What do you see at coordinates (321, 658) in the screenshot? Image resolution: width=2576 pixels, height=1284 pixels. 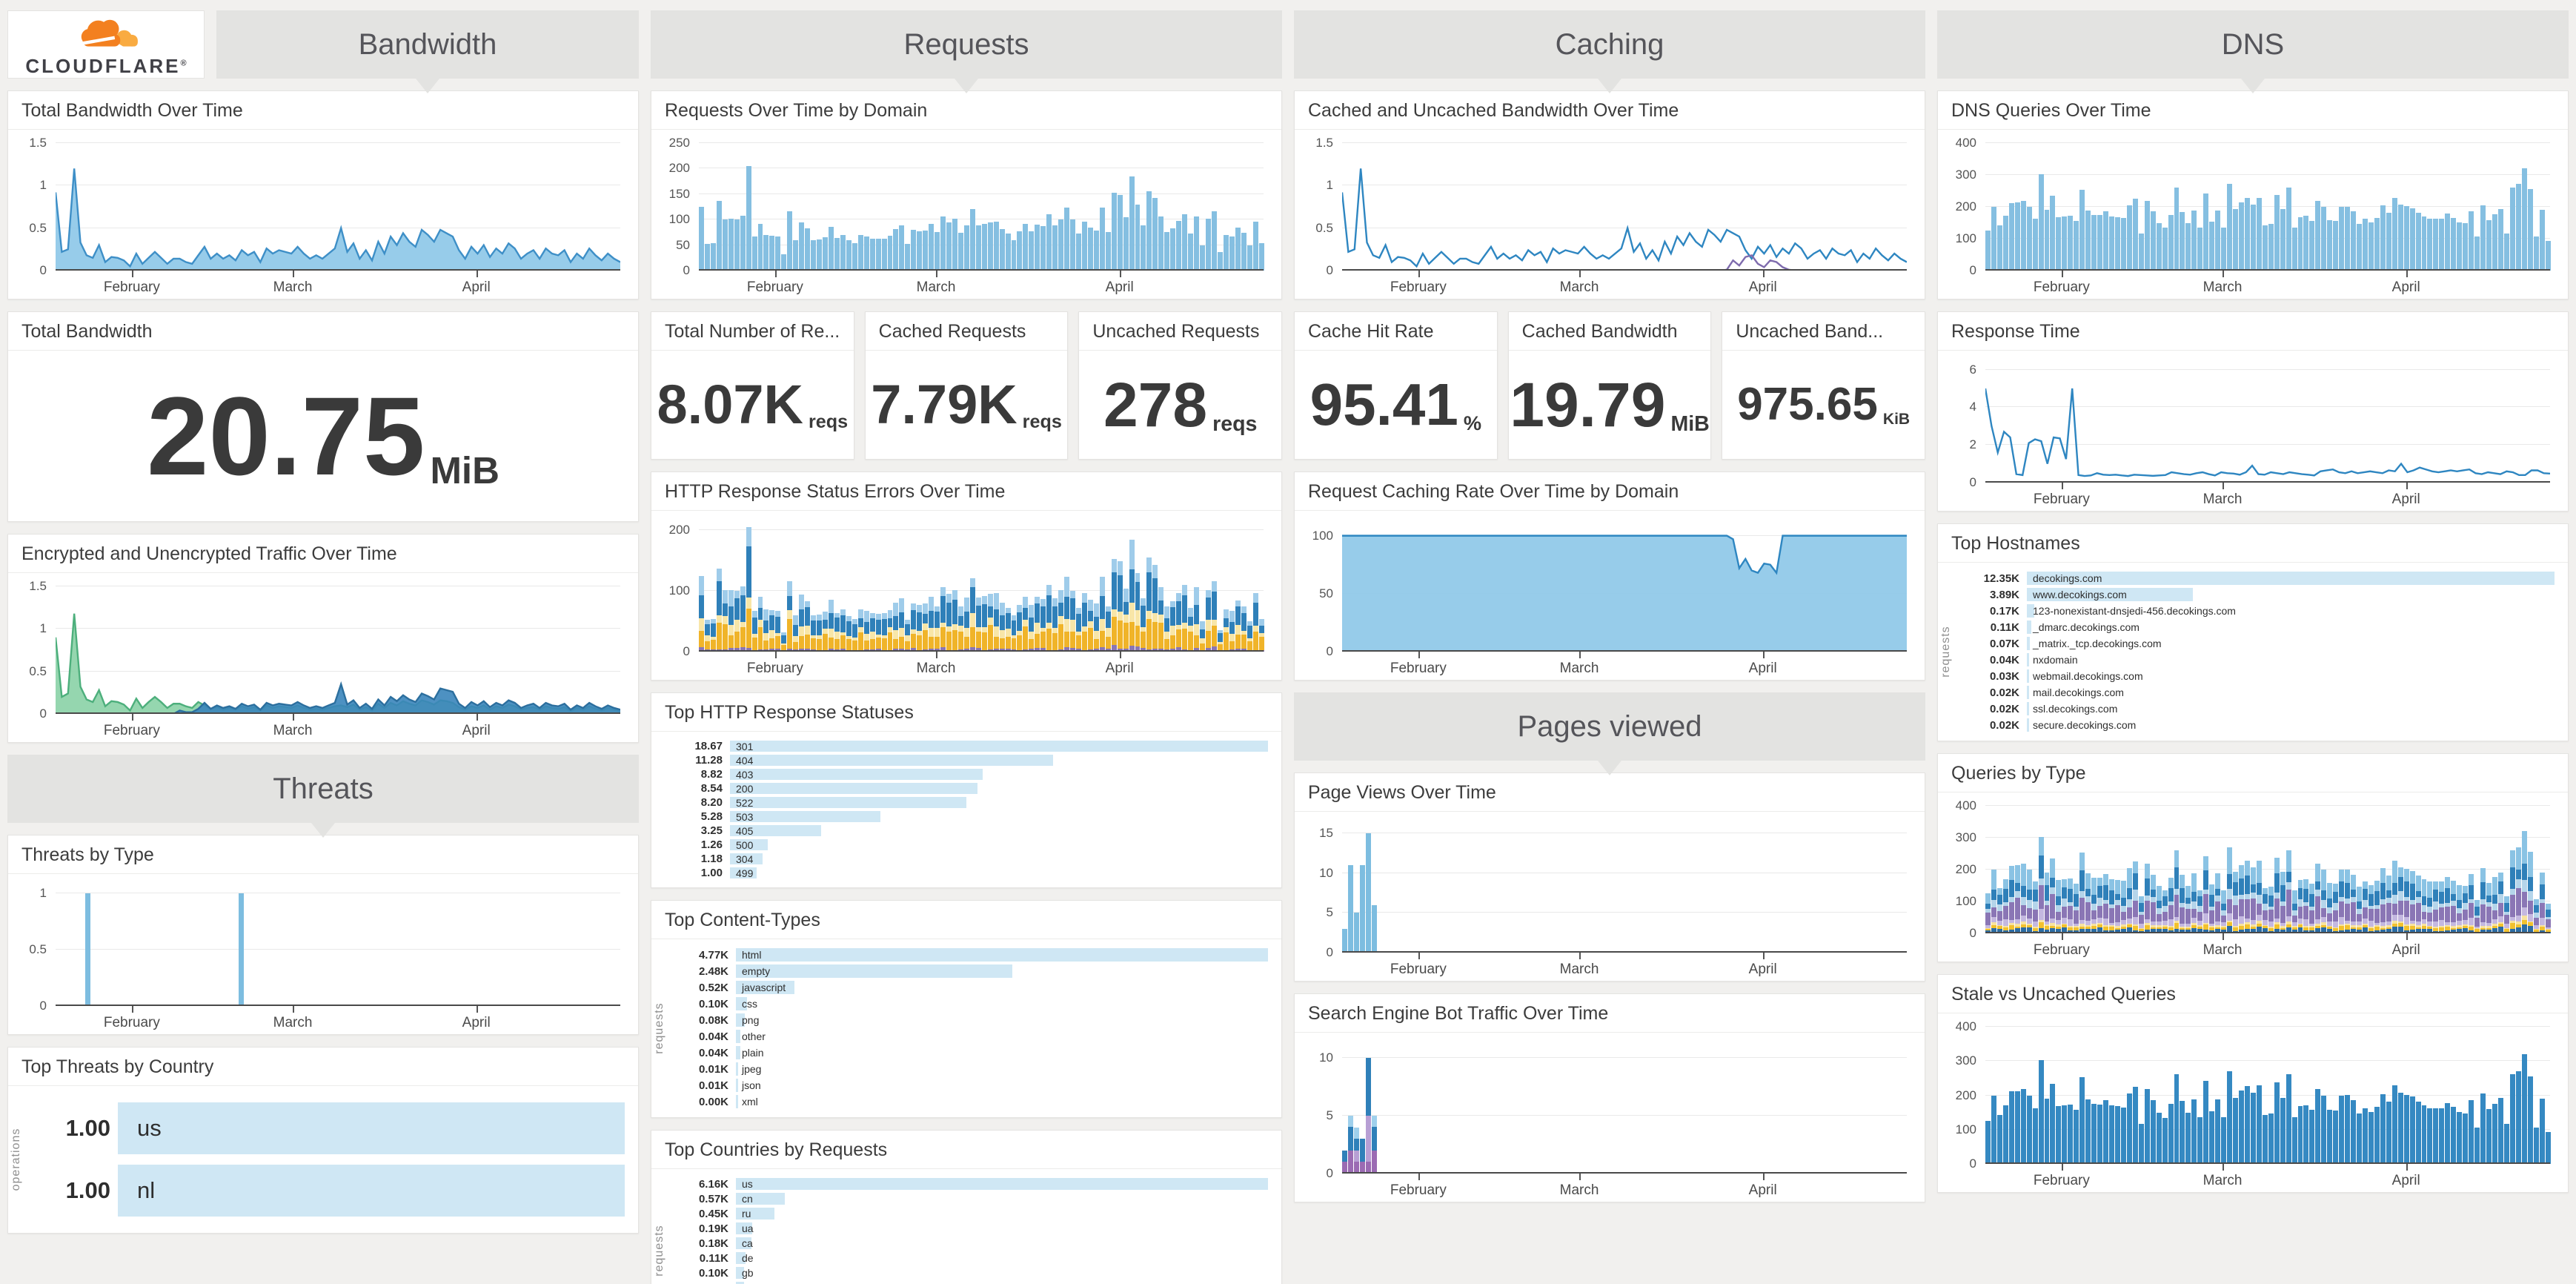 I see `encrypted-traffic-chart: 0 0.5 1 1.5 February March April` at bounding box center [321, 658].